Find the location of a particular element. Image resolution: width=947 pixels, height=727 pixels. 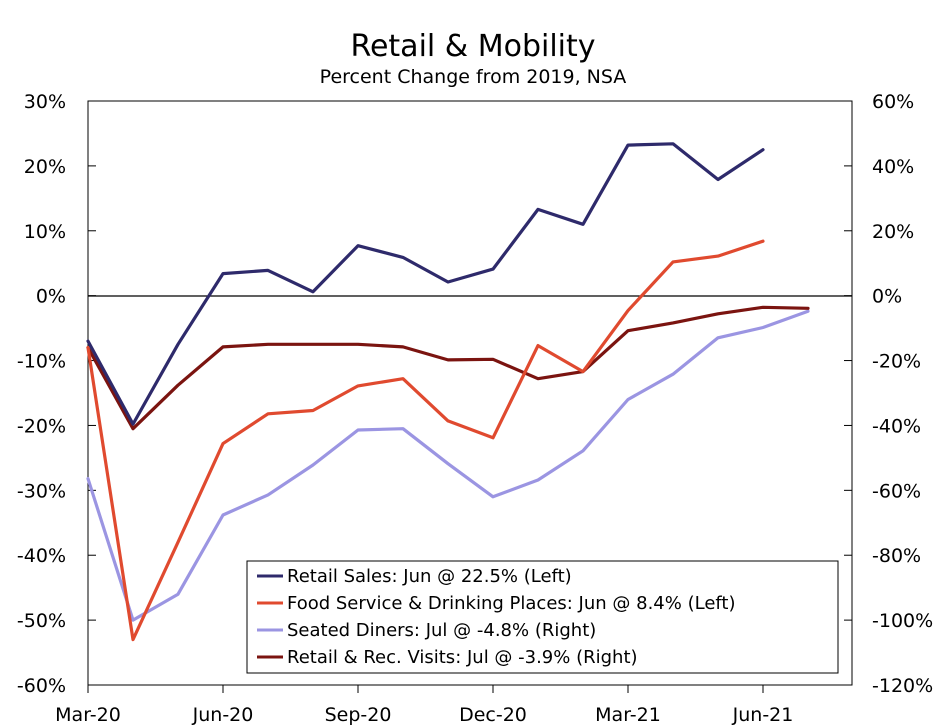

chart-subtitle: Percent Change from 2019, NSA is located at coordinates (473, 77).